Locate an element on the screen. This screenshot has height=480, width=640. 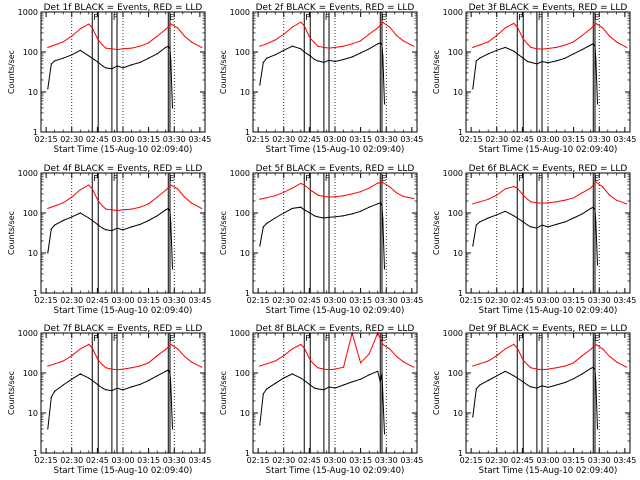
y-tick-label: 1 is located at coordinates (460, 293).